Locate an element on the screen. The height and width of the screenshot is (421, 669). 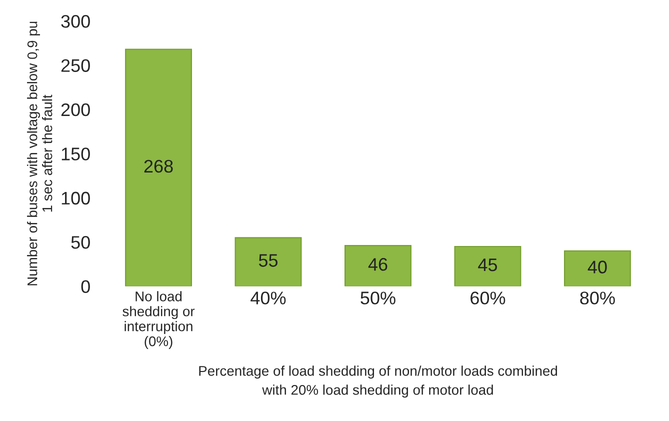
data-label: 268 is located at coordinates (158, 166).